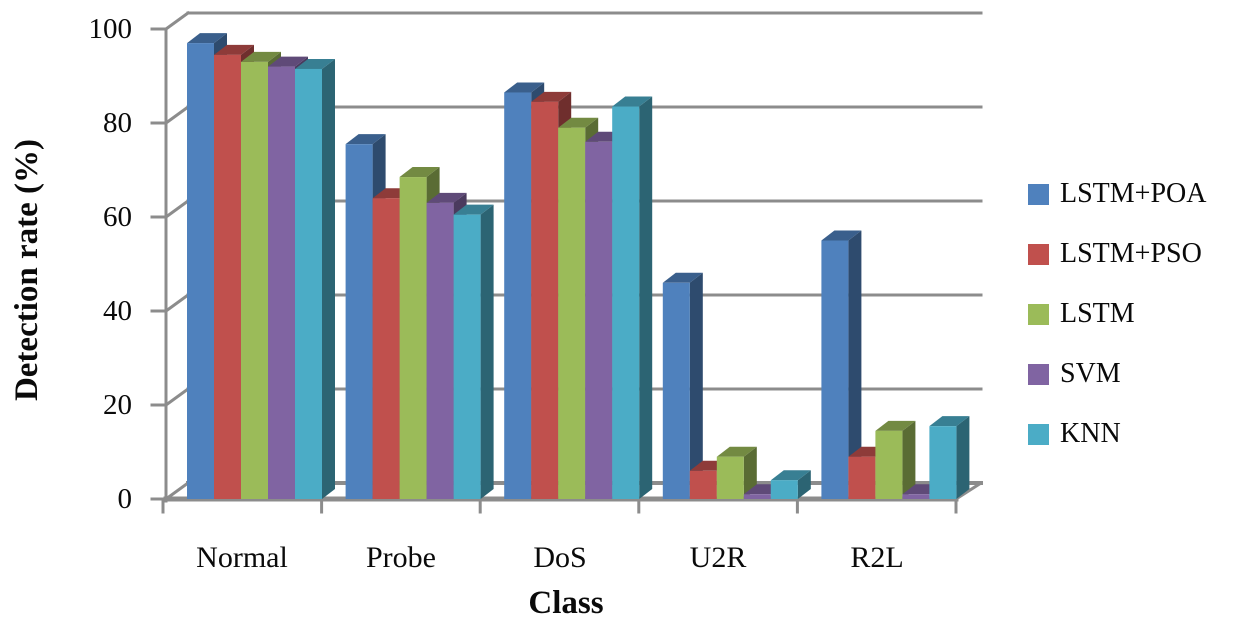  I want to click on bar-dos-svm, so click(599, 320).